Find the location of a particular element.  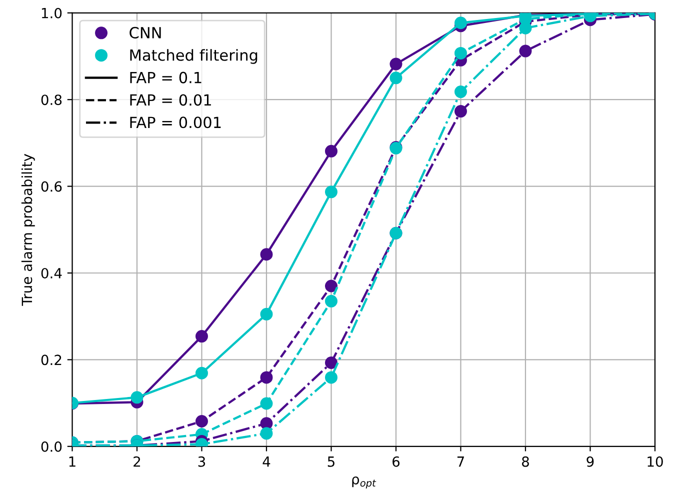

x-tick-label: 9 is located at coordinates (590, 461).